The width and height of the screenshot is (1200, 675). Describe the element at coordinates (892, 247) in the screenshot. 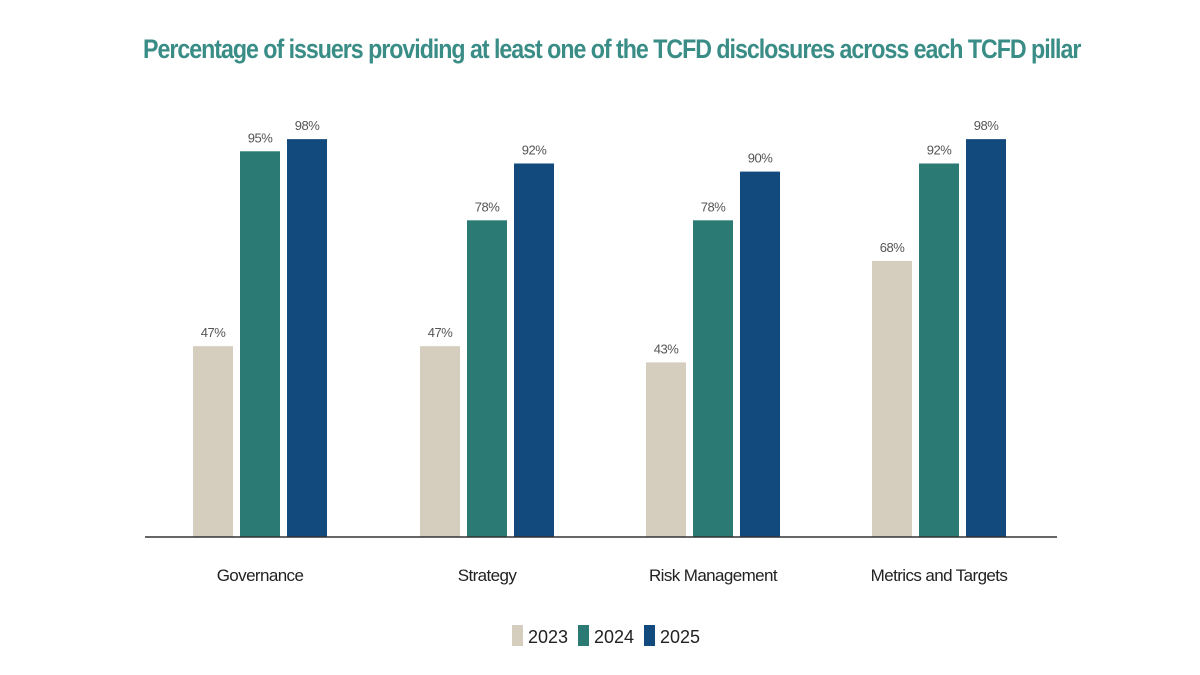

I see `data-label: 68%` at that location.